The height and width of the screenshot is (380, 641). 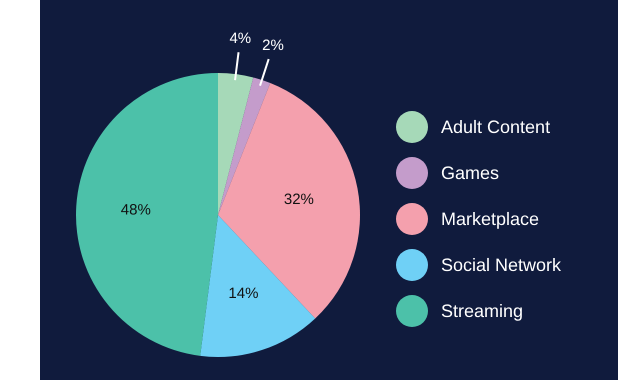 What do you see at coordinates (501, 265) in the screenshot?
I see `legend-label: Social Network` at bounding box center [501, 265].